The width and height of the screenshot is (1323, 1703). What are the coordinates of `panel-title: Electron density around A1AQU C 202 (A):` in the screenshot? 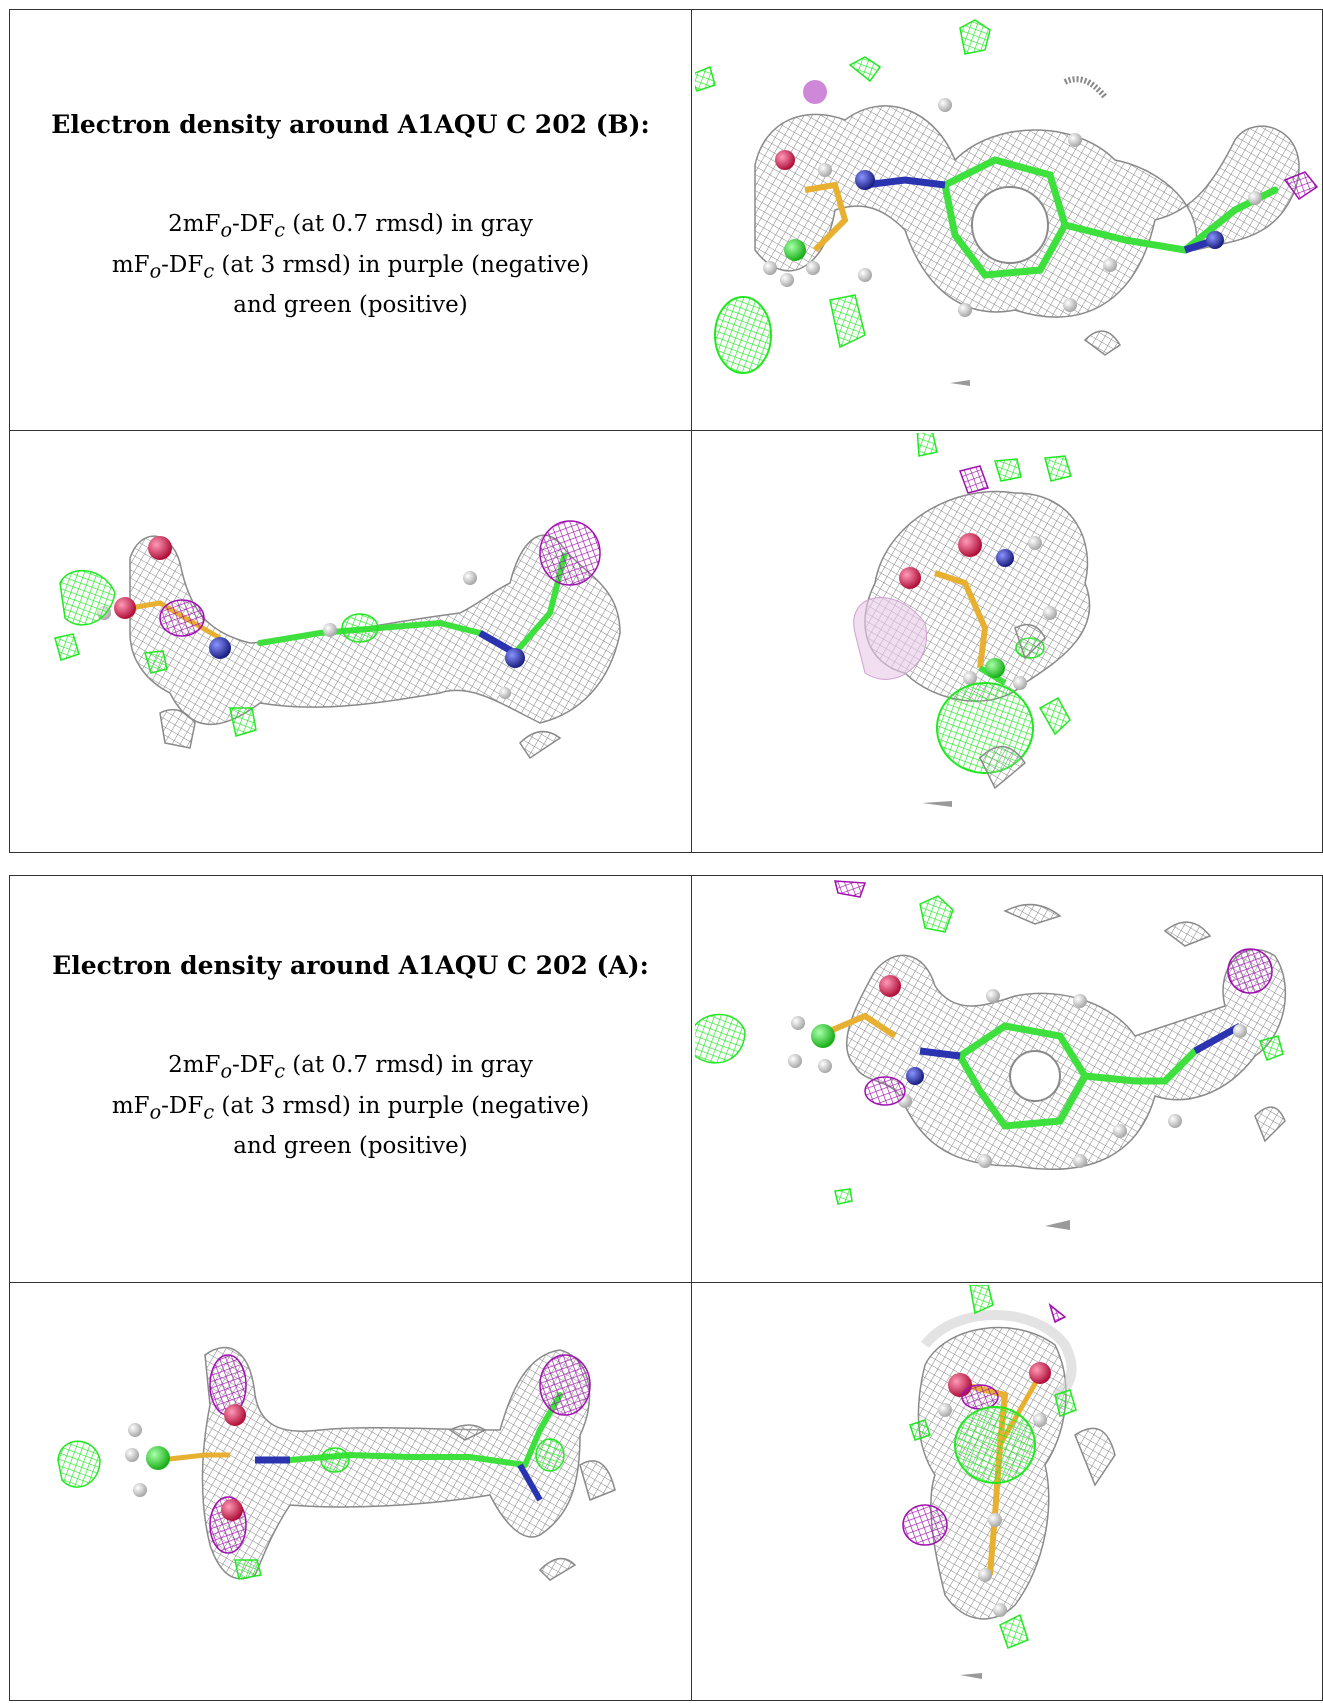 It's located at (350, 965).